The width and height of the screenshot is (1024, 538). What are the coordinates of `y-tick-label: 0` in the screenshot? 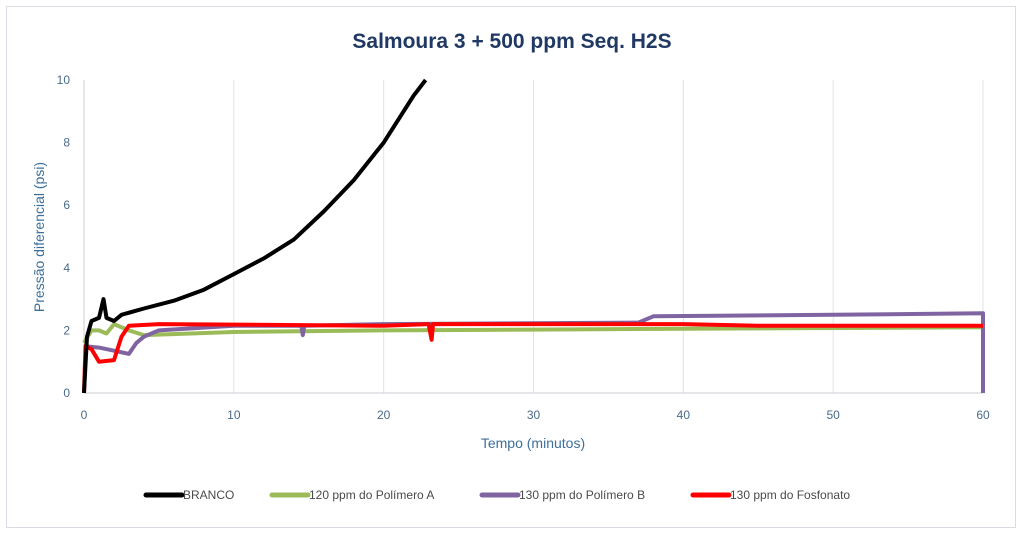 It's located at (66, 393).